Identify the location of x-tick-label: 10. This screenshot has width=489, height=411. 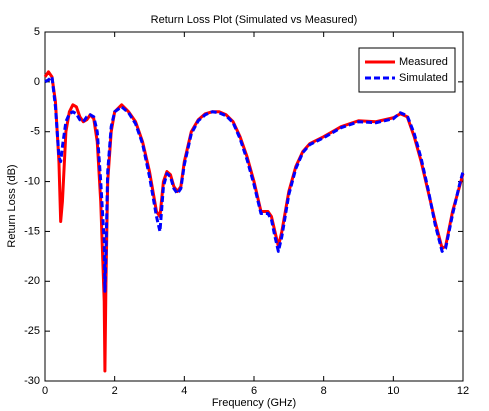
(393, 391).